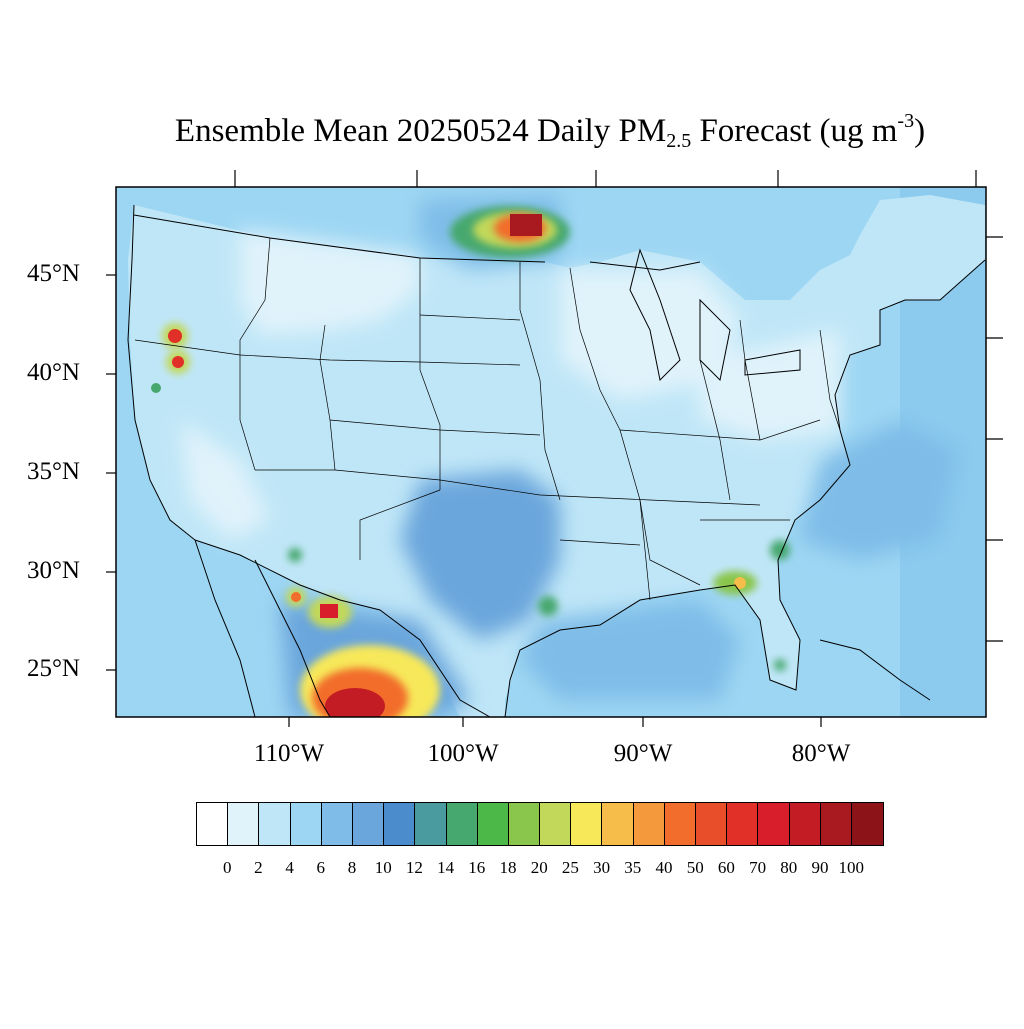  Describe the element at coordinates (296, 597) in the screenshot. I see `hotspot-sonora-north` at that location.